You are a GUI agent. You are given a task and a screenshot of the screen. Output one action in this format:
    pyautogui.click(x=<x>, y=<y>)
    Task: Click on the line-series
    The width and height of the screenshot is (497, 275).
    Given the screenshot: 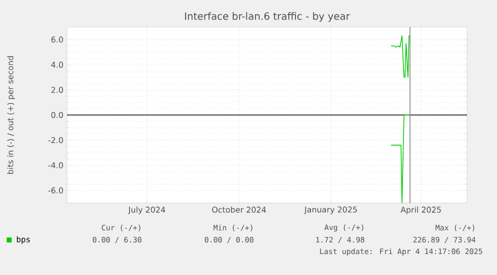 What is the action you would take?
    pyautogui.click(x=400, y=56)
    